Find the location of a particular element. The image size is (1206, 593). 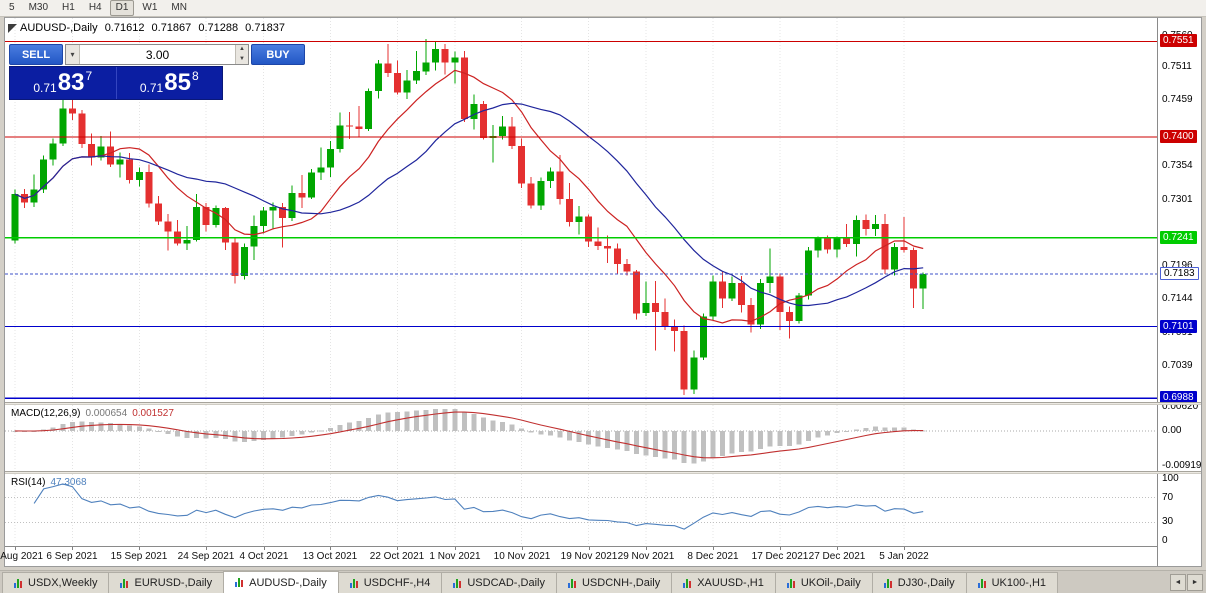

tab-eurusd-daily: EURUSD-,Daily is located at coordinates (166, 582).